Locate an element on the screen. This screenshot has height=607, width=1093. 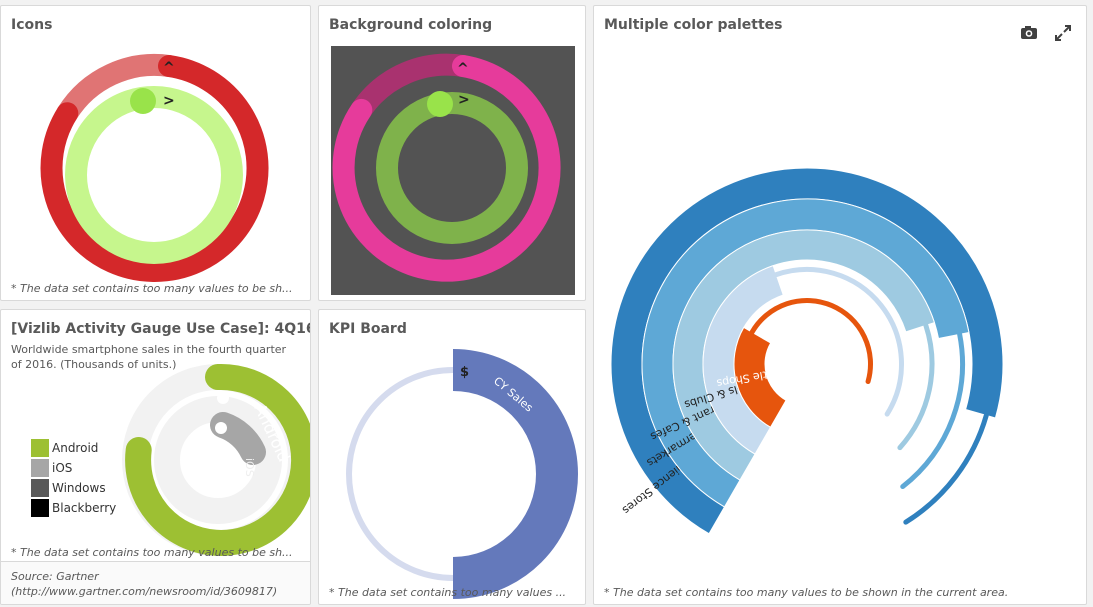
panel-title: KPI Board is located at coordinates (368, 329).